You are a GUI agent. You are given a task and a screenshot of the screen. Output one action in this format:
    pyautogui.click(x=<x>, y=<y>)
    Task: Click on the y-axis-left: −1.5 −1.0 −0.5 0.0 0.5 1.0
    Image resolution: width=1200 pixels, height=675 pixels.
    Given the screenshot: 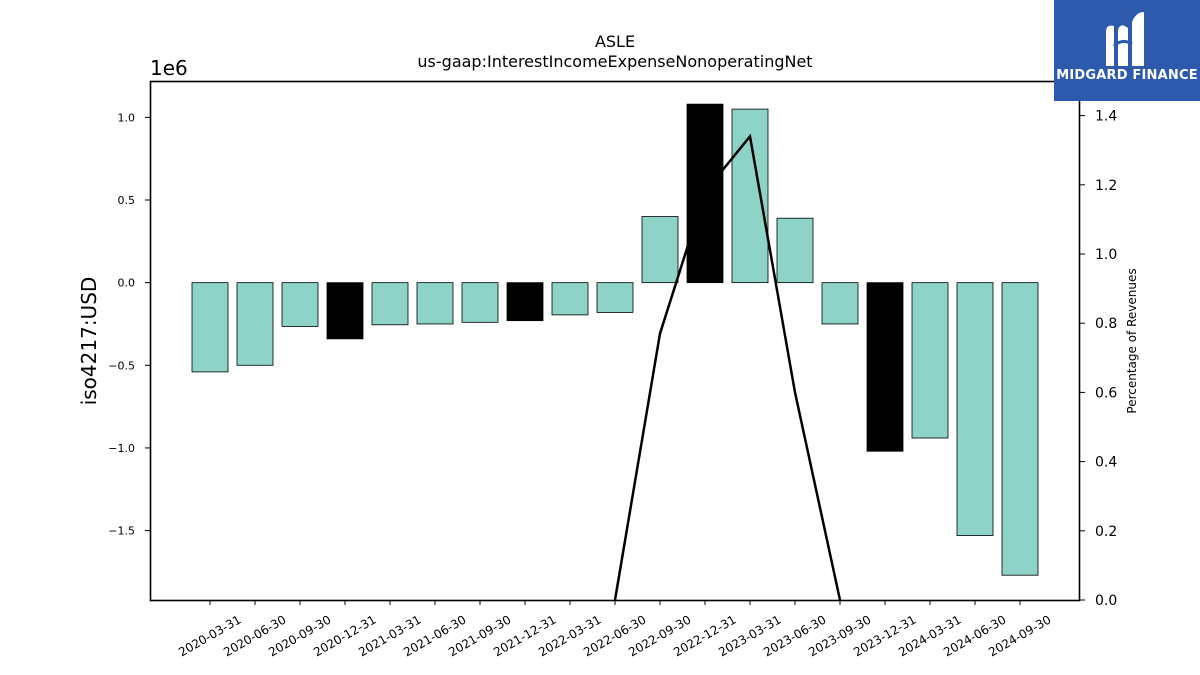 What is the action you would take?
    pyautogui.click(x=129, y=324)
    